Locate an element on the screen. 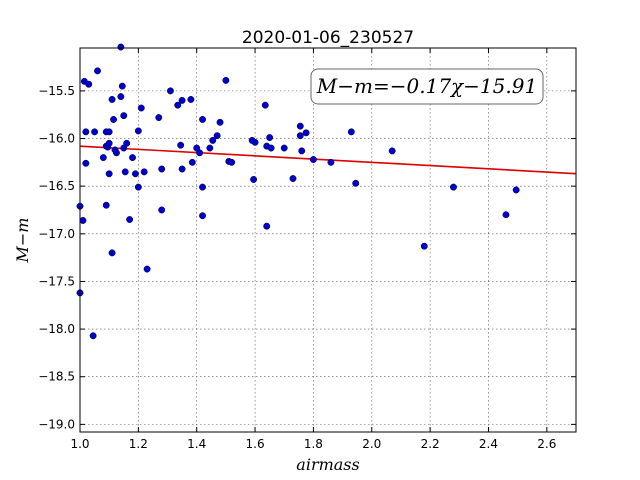  fit-line is located at coordinates (328, 160).